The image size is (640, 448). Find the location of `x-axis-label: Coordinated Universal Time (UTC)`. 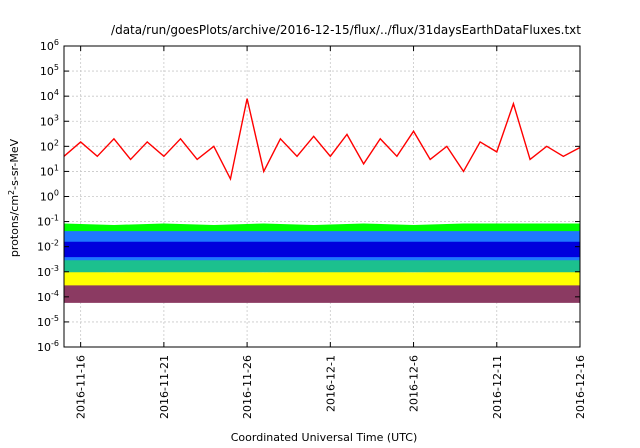

x-axis-label: Coordinated Universal Time (UTC) is located at coordinates (324, 437).